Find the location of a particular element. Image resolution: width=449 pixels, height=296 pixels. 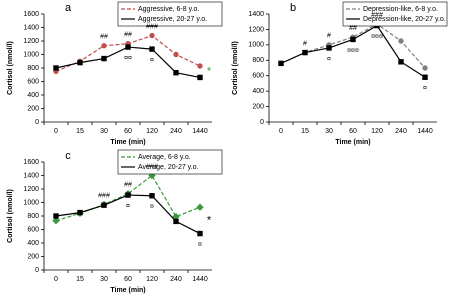

legend-label: Depression-like, 6-8 y.o. is located at coordinates (400, 9).